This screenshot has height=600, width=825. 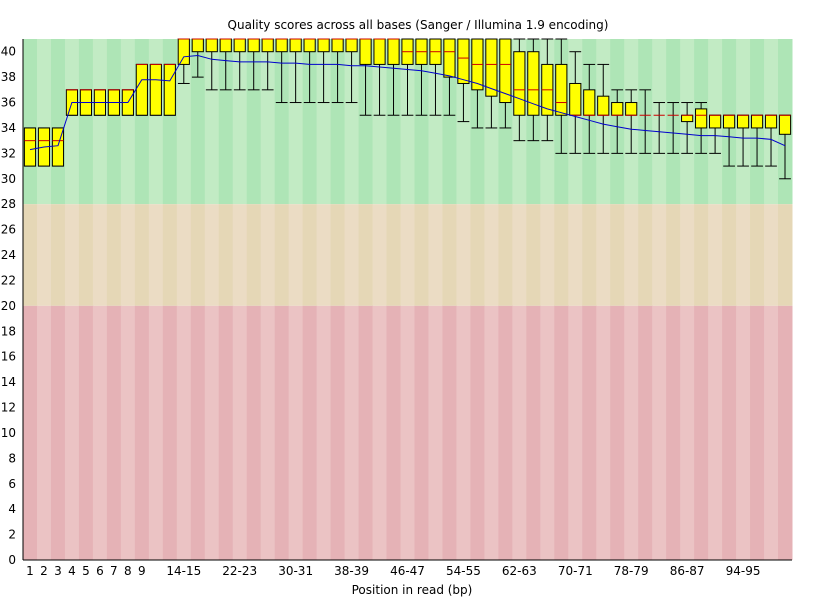 What do you see at coordinates (72, 571) in the screenshot?
I see `x-tick-label: 4` at bounding box center [72, 571].